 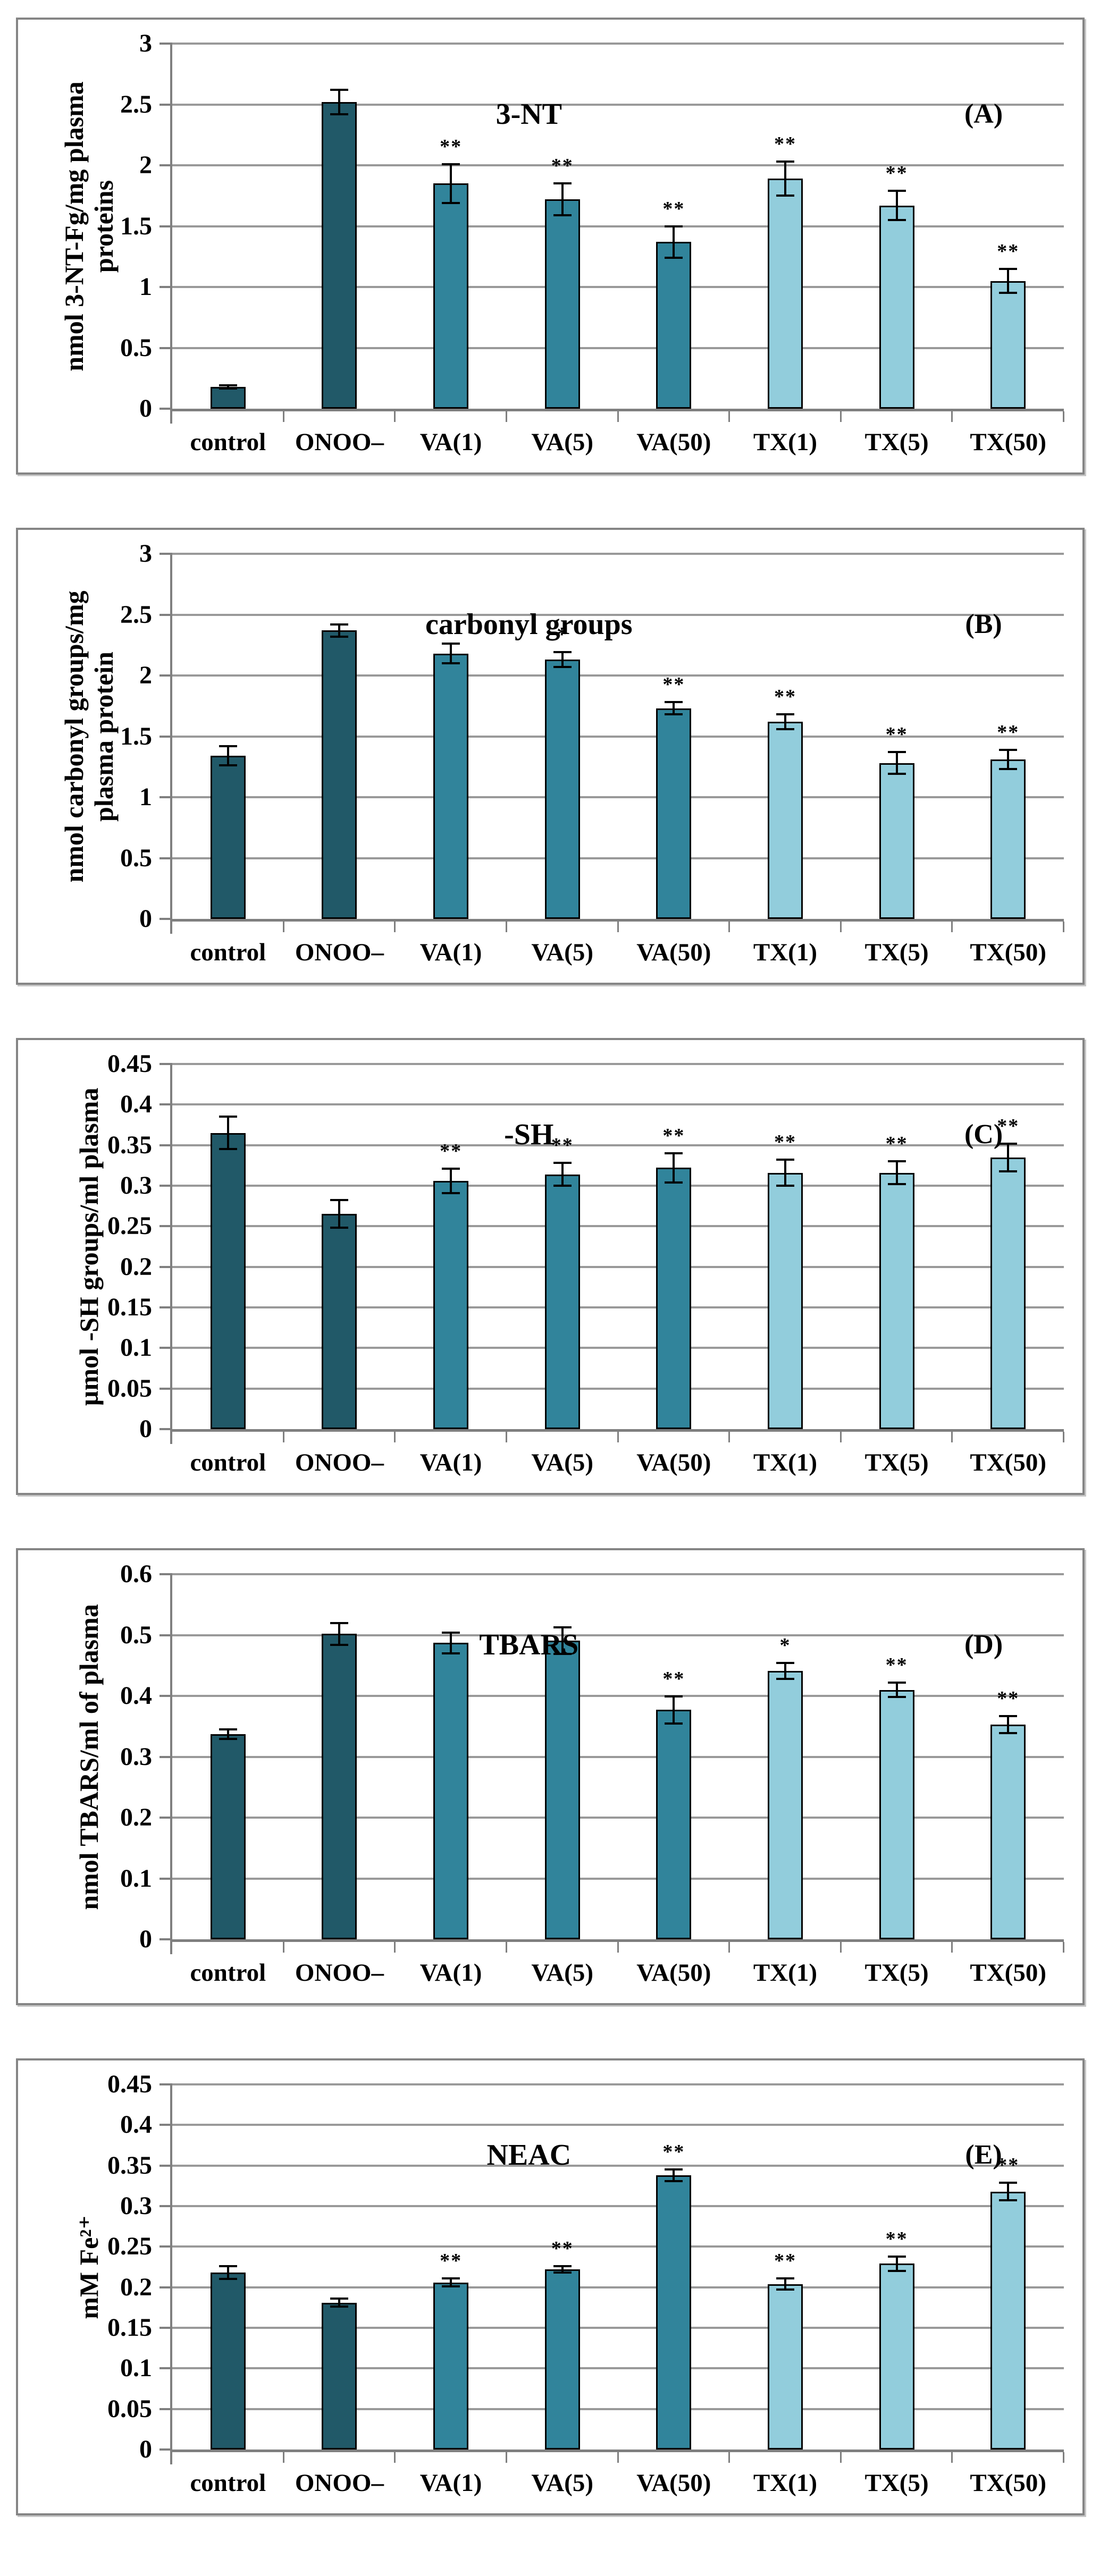 I want to click on bar-tx50, so click(x=1008, y=839).